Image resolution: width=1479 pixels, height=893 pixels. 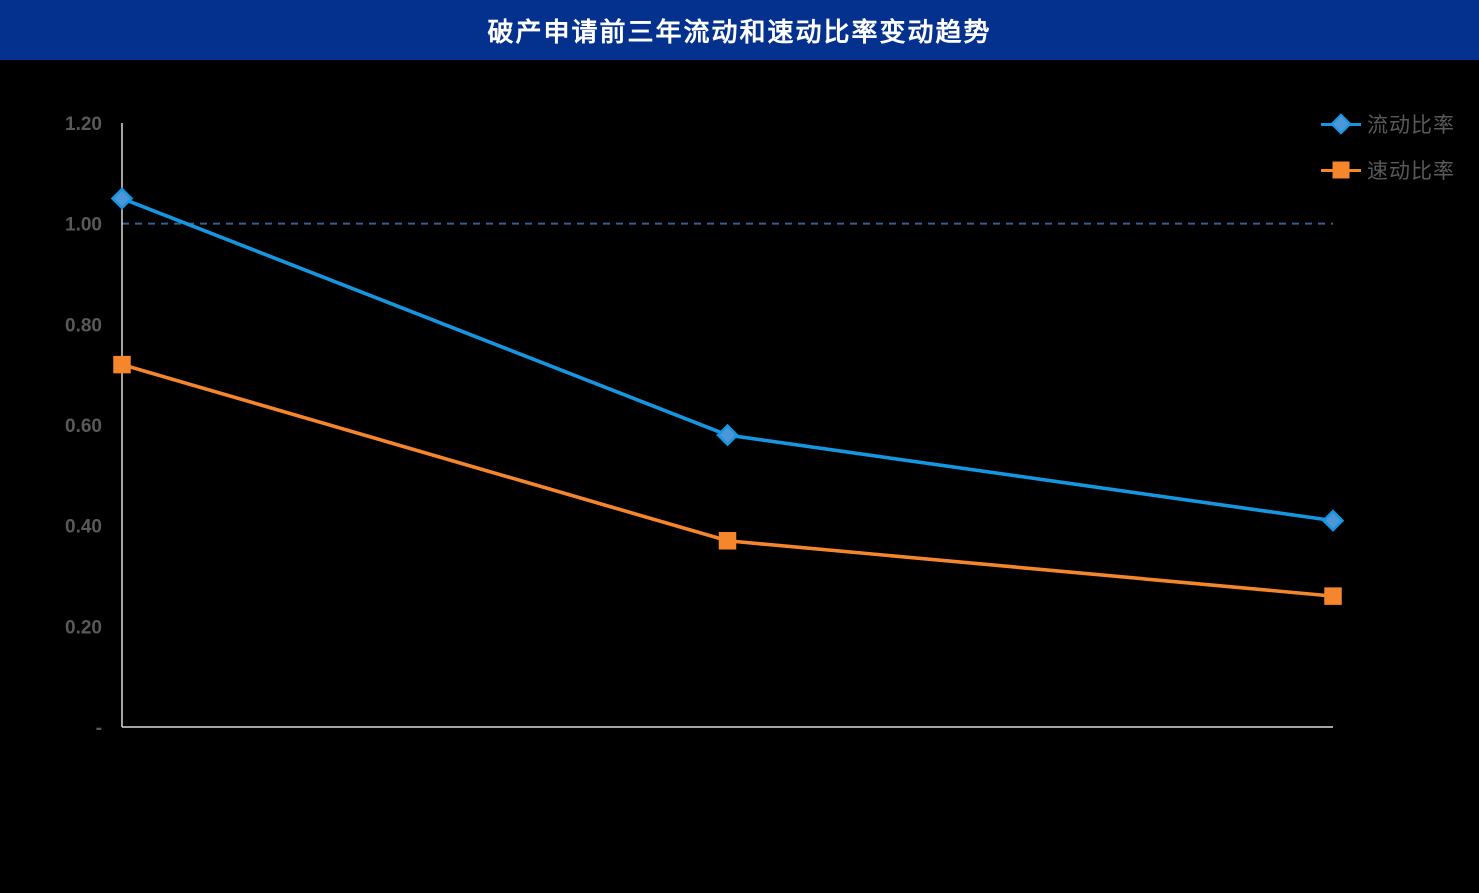 What do you see at coordinates (83, 426) in the screenshot?
I see `y-tick-label: 0.60` at bounding box center [83, 426].